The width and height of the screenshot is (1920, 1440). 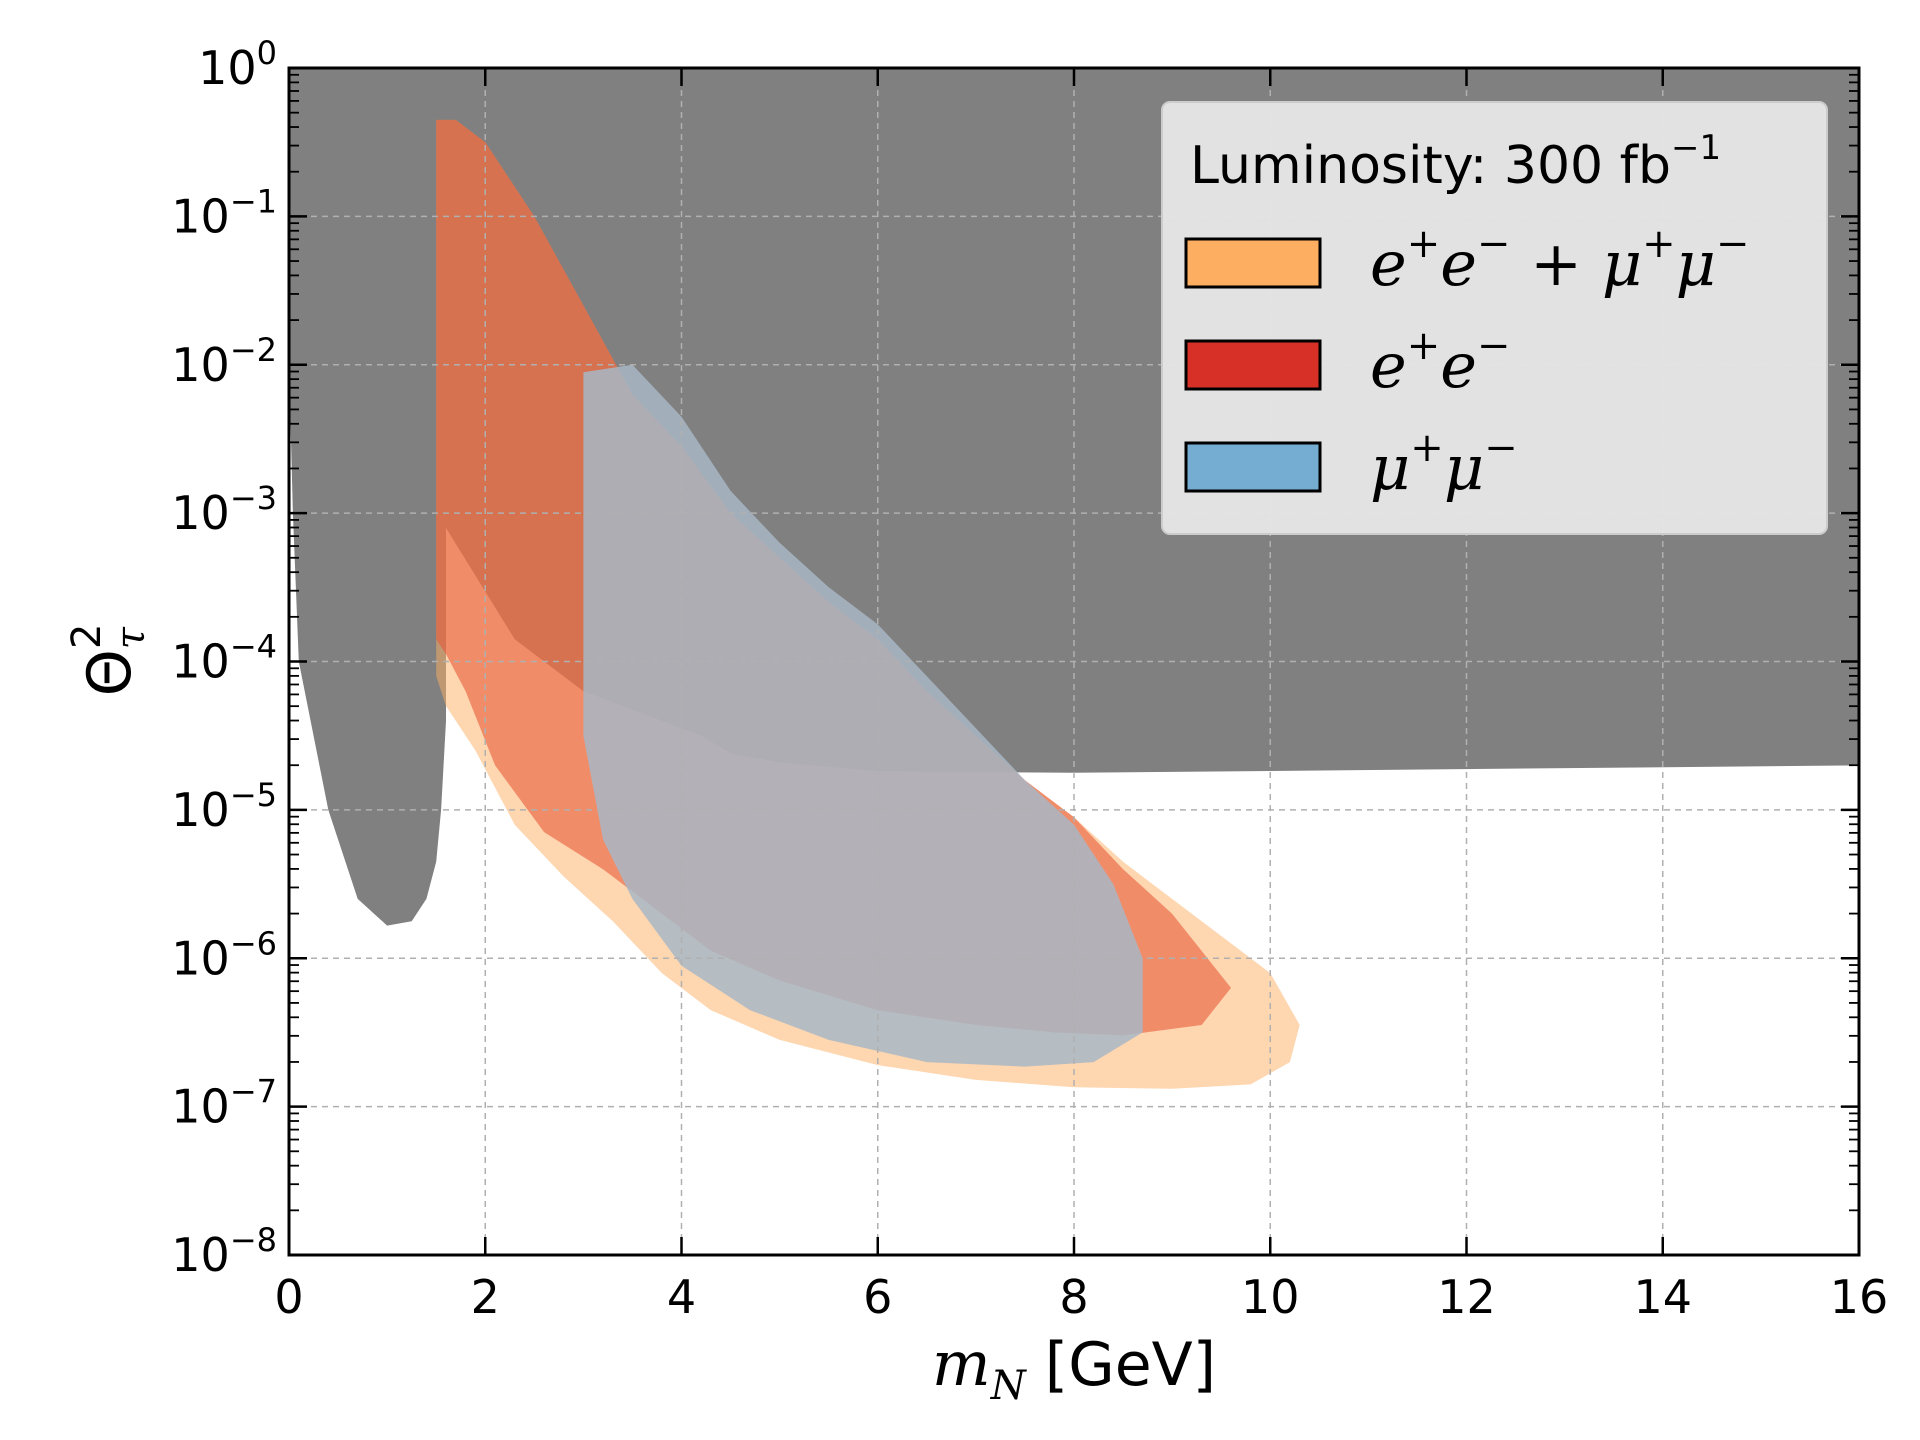 What do you see at coordinates (224, 1251) in the screenshot?
I see `y-tick-label: 10⁻⁸` at bounding box center [224, 1251].